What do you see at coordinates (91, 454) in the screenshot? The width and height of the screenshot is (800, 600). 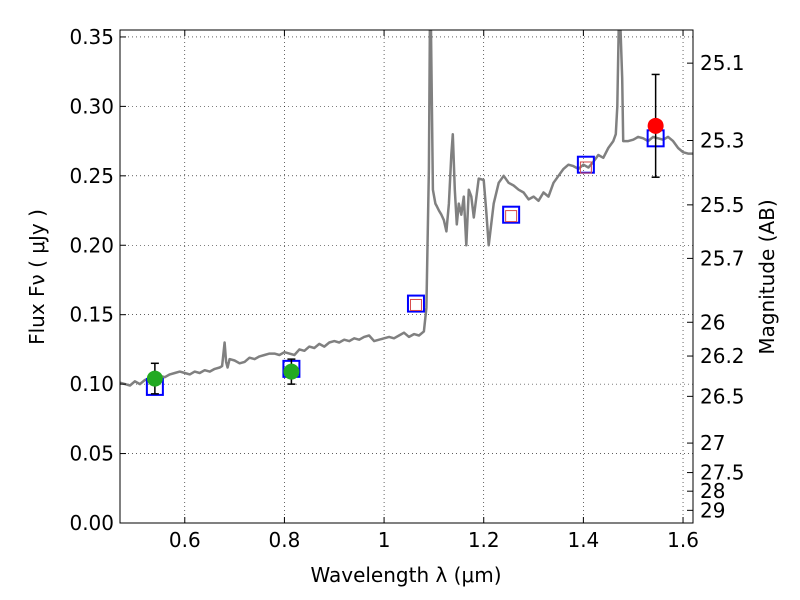 I see `y-tick-label: 0.05` at bounding box center [91, 454].